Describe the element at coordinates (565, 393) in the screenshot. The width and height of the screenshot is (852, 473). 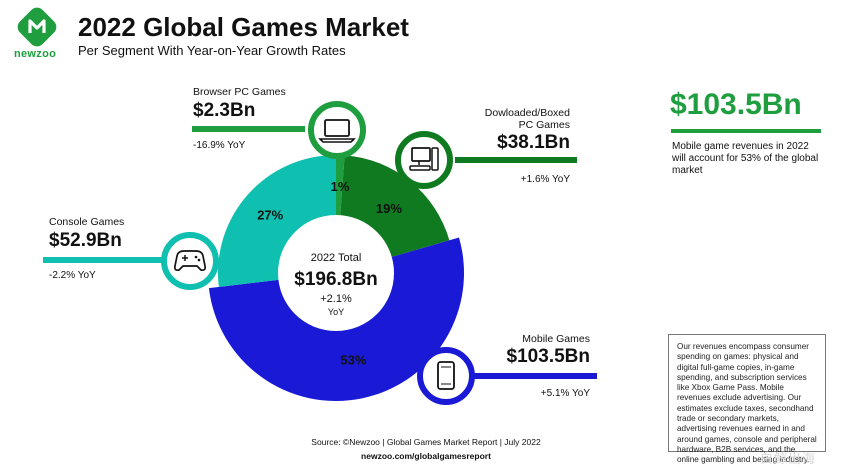
I see `mobile-segment-growth: +5.1% YoY` at that location.